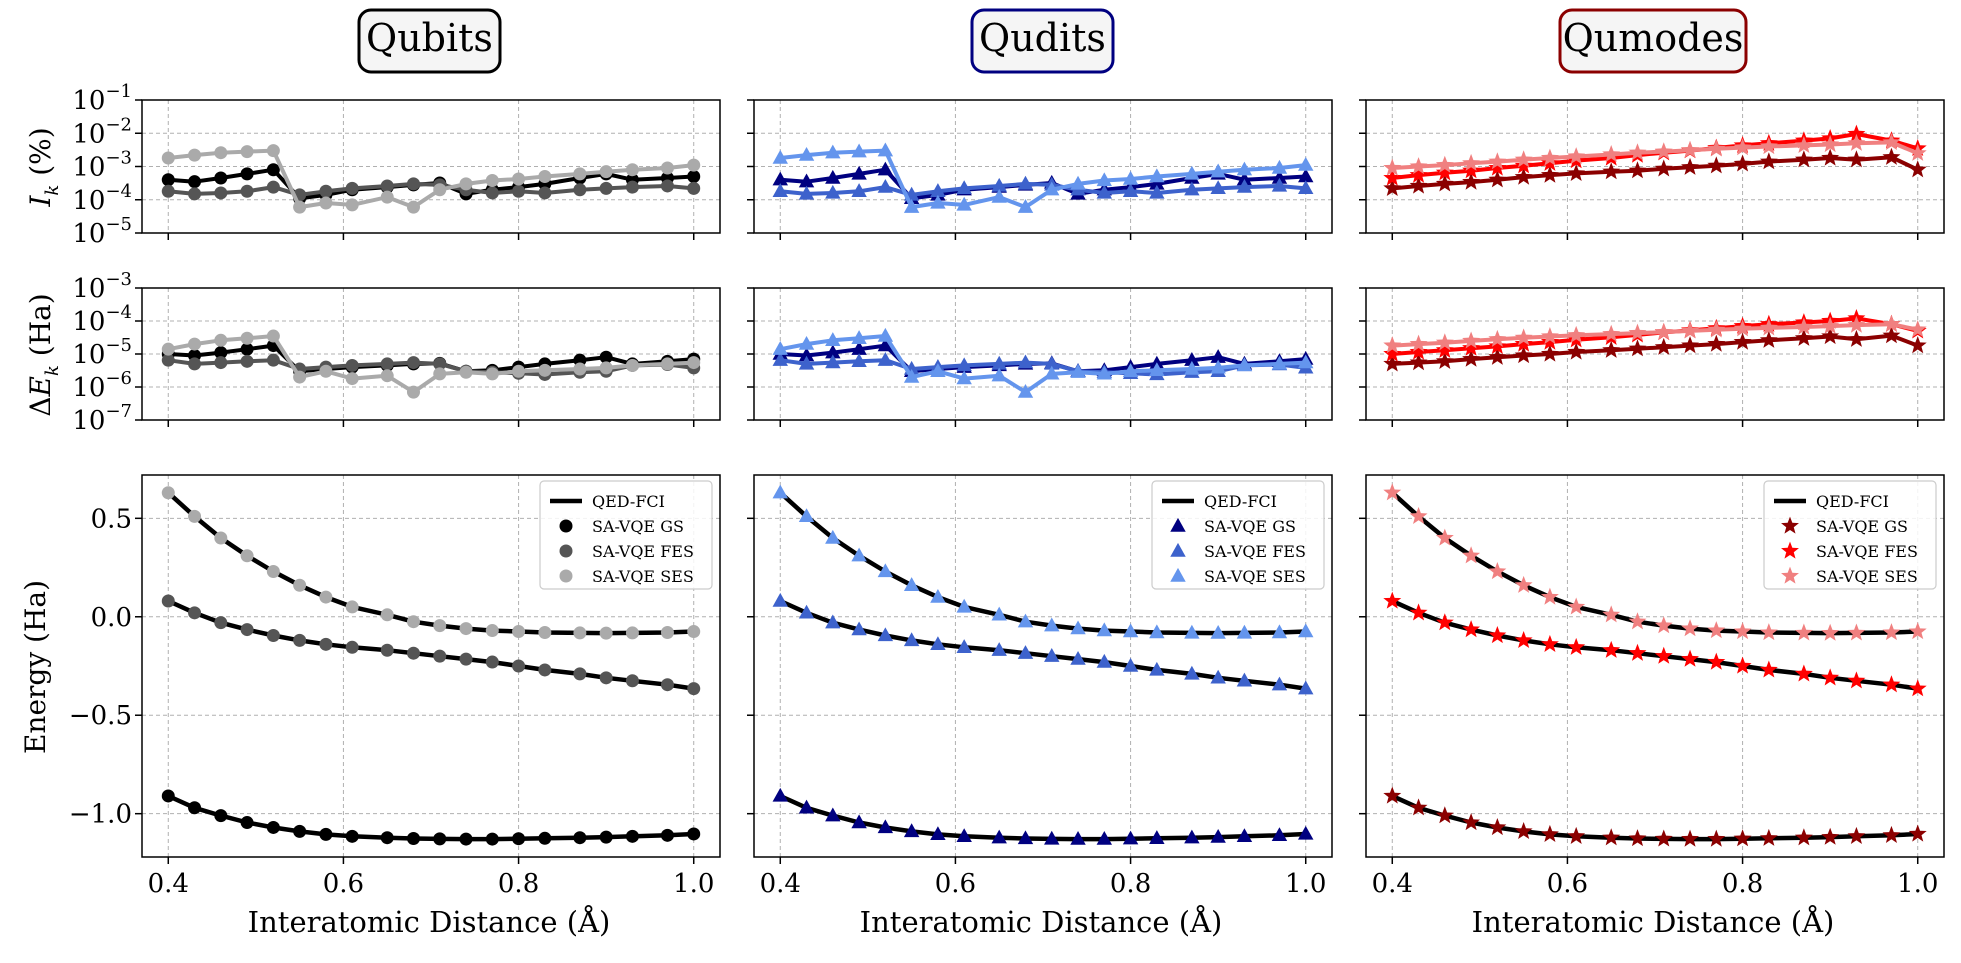 The width and height of the screenshot is (1961, 963). What do you see at coordinates (102, 319) in the screenshot?
I see `y-tick-label: 10⁻⁴` at bounding box center [102, 319].